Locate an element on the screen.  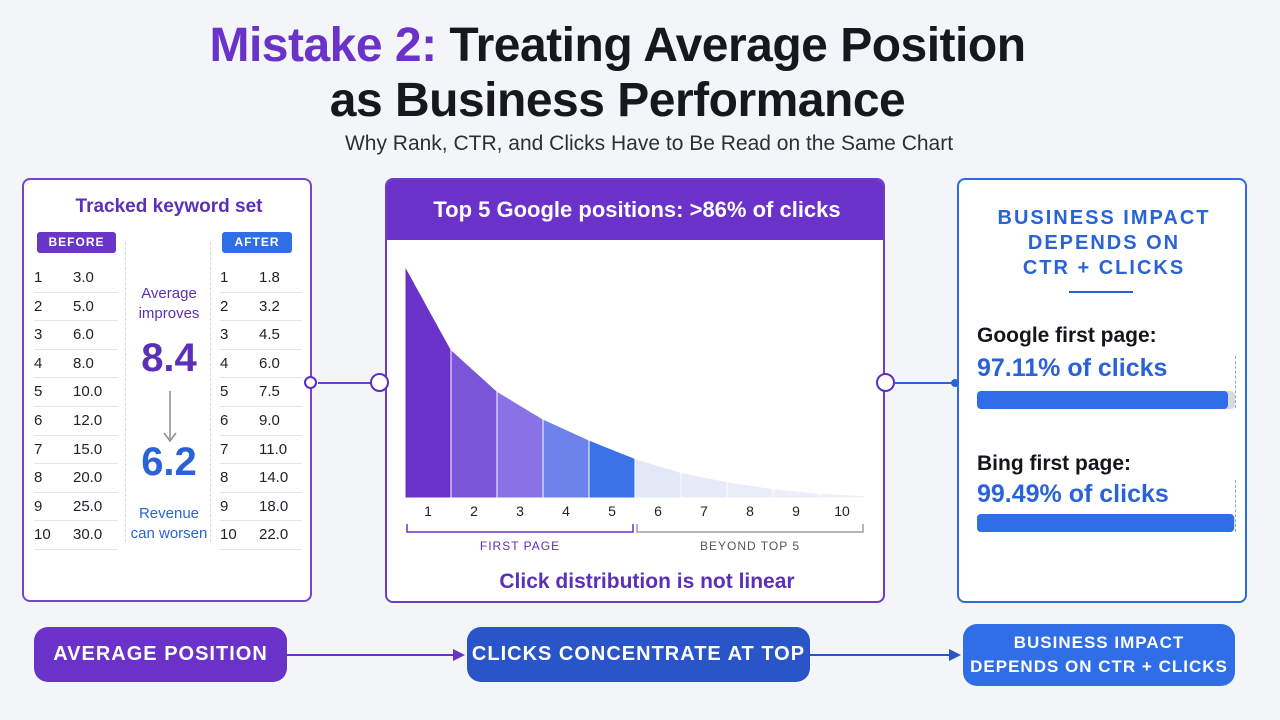
keyword-rank: 10 is located at coordinates (42, 535).